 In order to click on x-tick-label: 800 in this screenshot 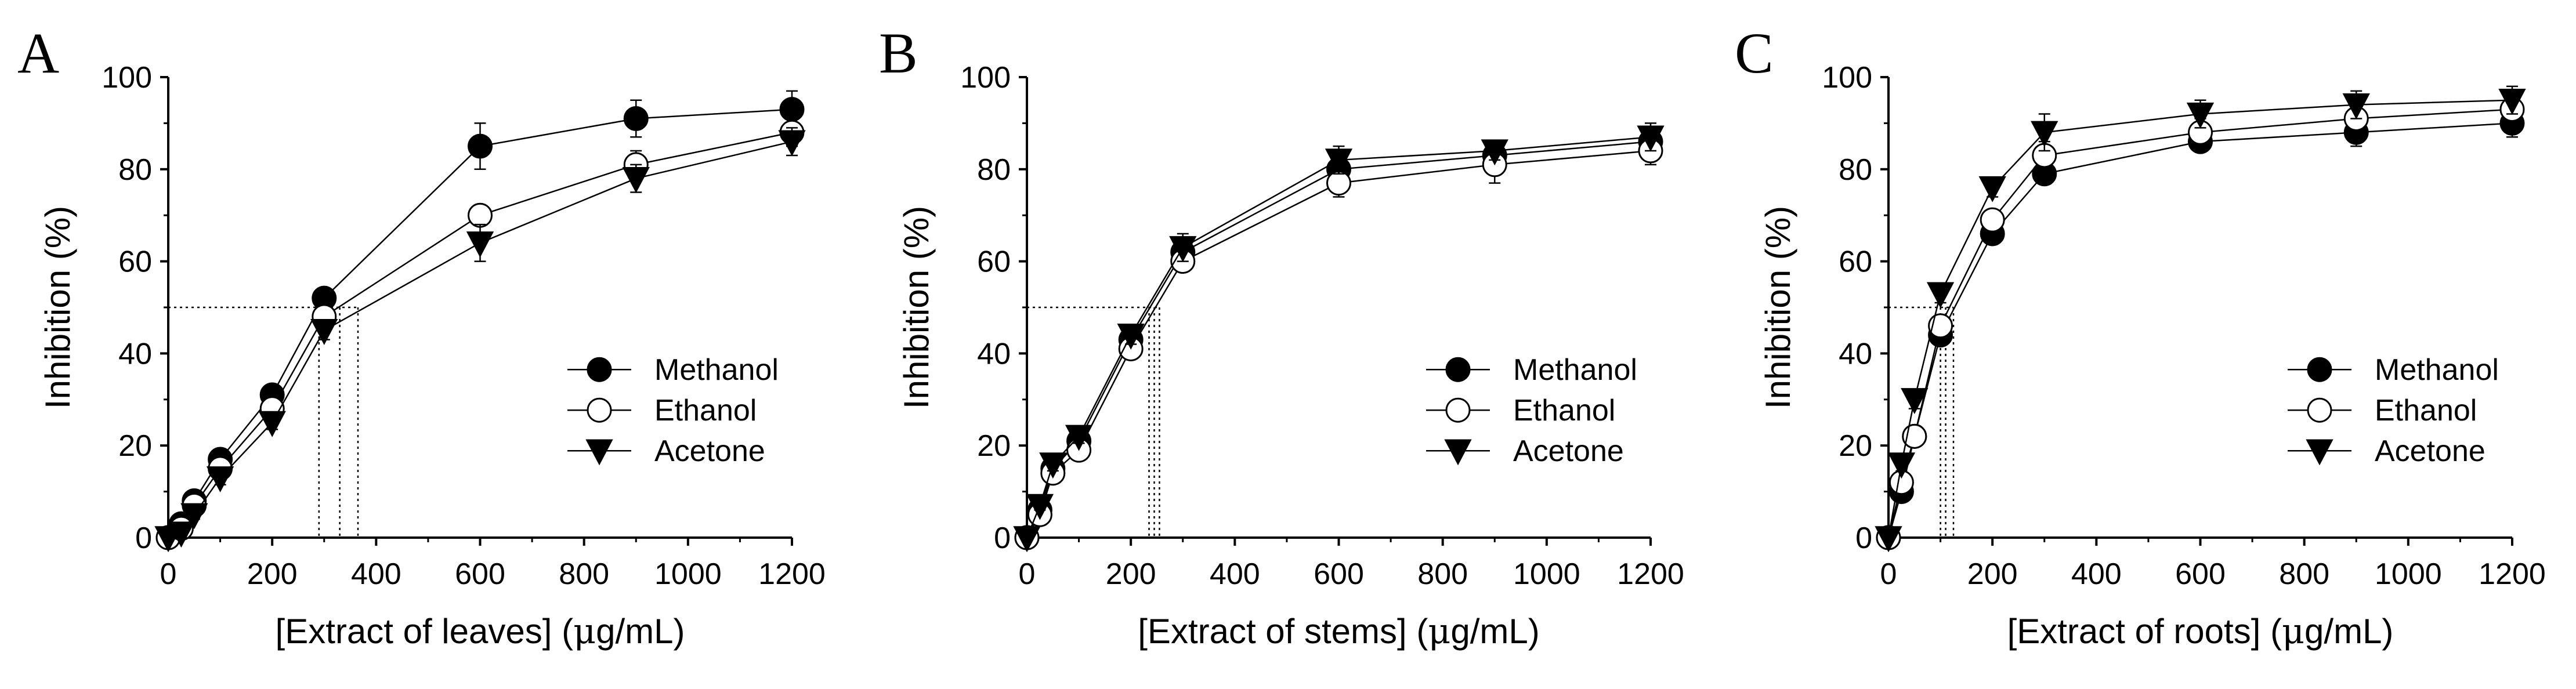, I will do `click(2304, 574)`.